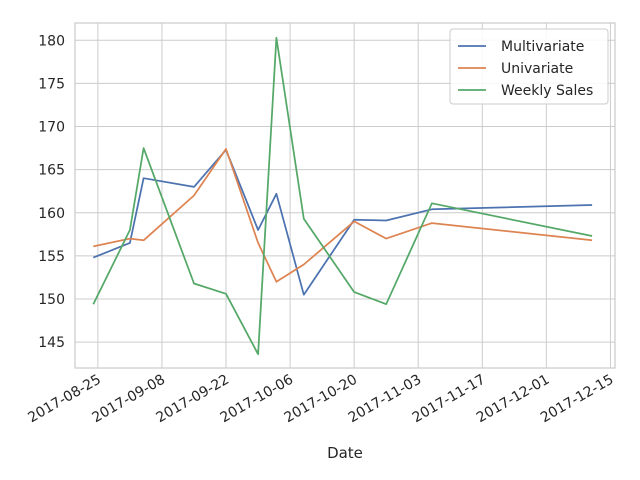 The image size is (640, 480). What do you see at coordinates (542, 47) in the screenshot?
I see `legend-label: Multivariate` at bounding box center [542, 47].